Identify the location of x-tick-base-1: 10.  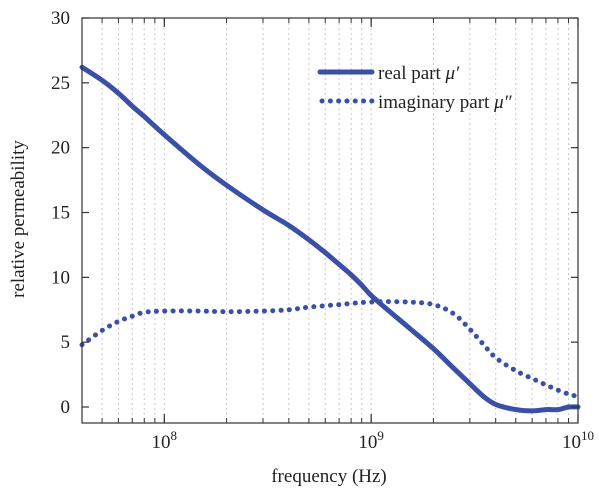
(367, 442).